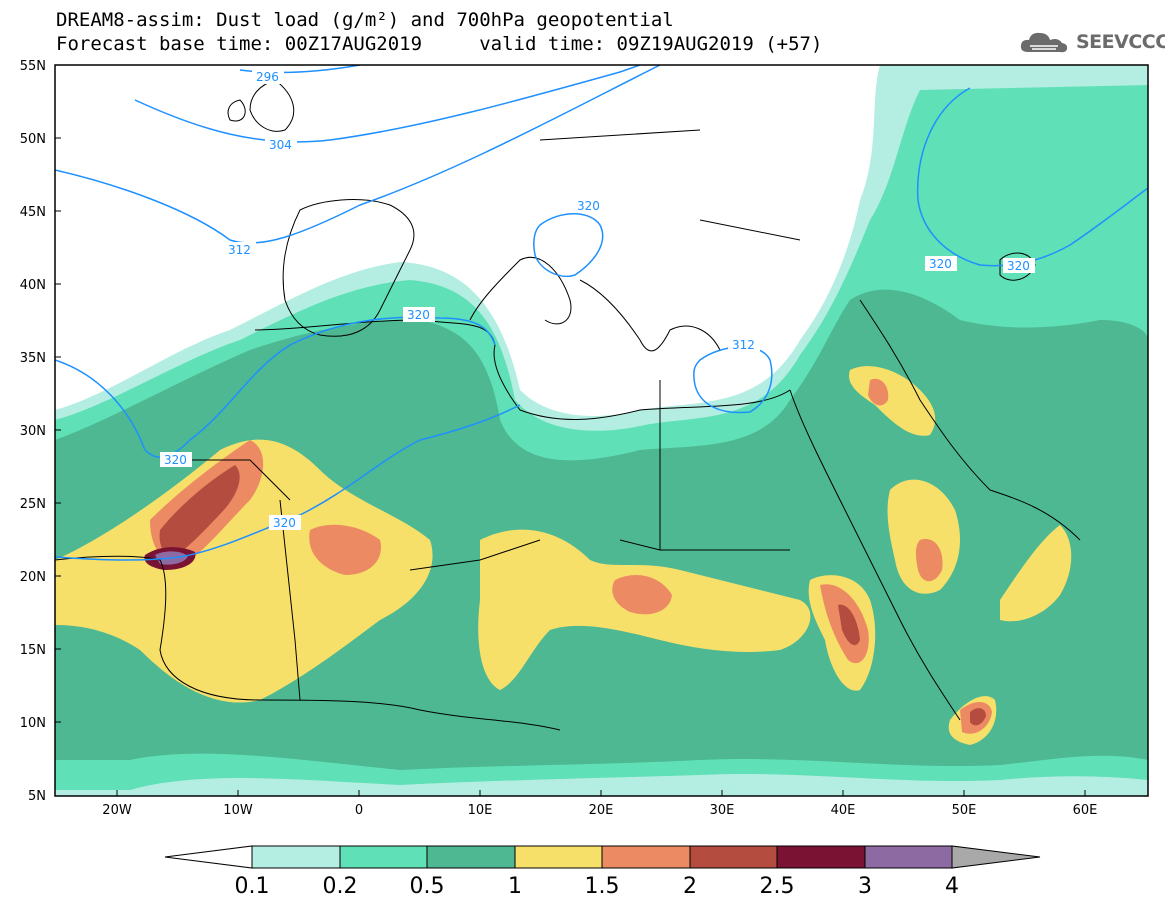 This screenshot has width=1165, height=907. Describe the element at coordinates (58, 430) in the screenshot. I see `latitude-axis` at that location.